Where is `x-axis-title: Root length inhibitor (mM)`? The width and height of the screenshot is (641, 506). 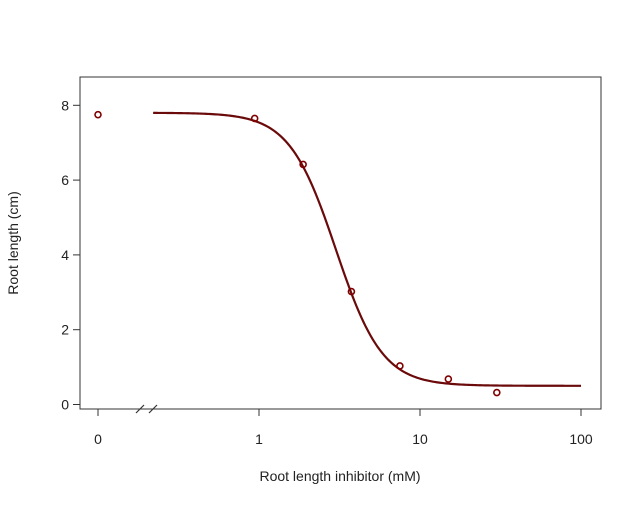
x-axis-title: Root length inhibitor (mM) is located at coordinates (339, 476).